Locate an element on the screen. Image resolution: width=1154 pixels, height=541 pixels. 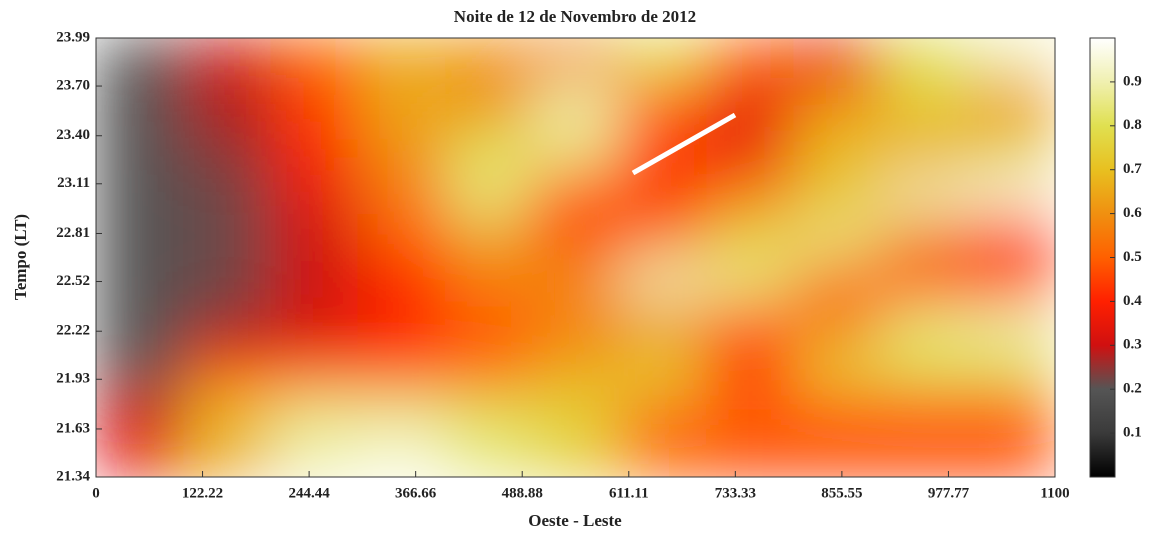
x-tick-label: 366.66 is located at coordinates (416, 493).